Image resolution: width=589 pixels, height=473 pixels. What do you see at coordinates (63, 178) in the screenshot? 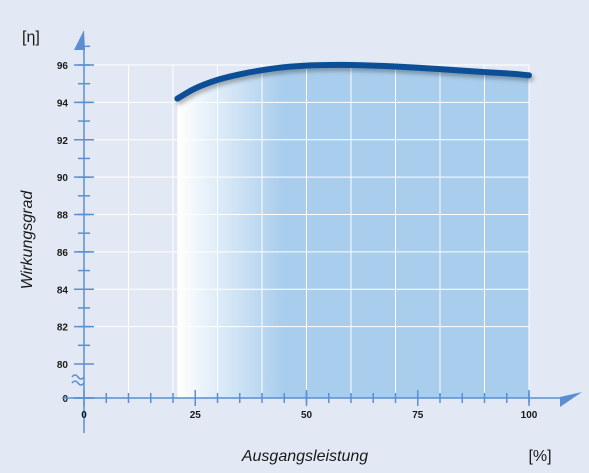
I see `y-tick-label: 90` at bounding box center [63, 178].